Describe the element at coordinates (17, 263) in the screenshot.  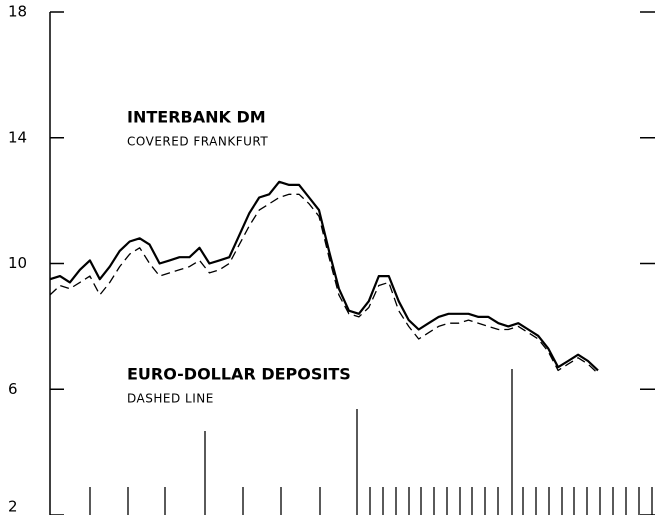
I see `y-tick-label: 10` at that location.